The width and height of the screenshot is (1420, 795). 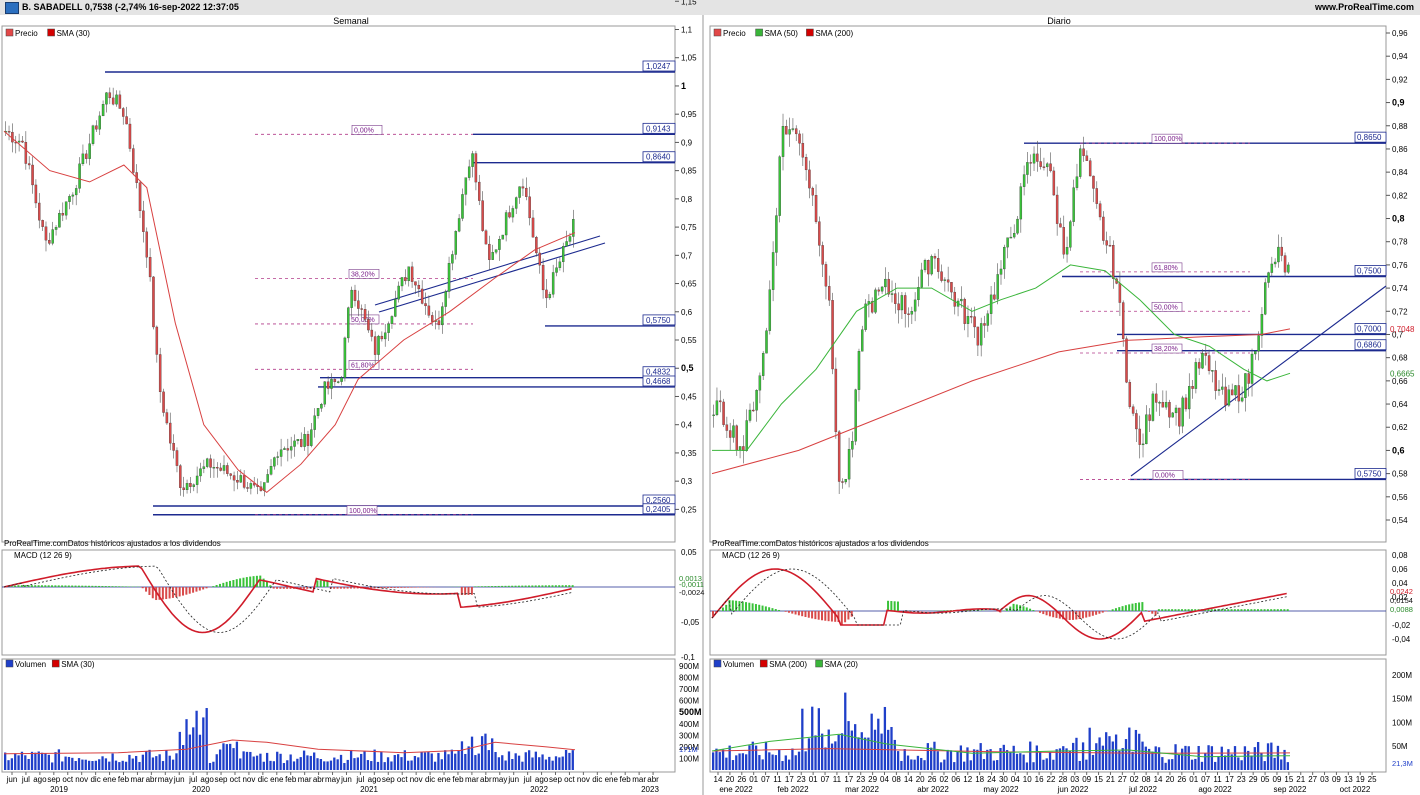 What do you see at coordinates (1277, 779) in the screenshot?
I see `daily-x-label: 09` at bounding box center [1277, 779].